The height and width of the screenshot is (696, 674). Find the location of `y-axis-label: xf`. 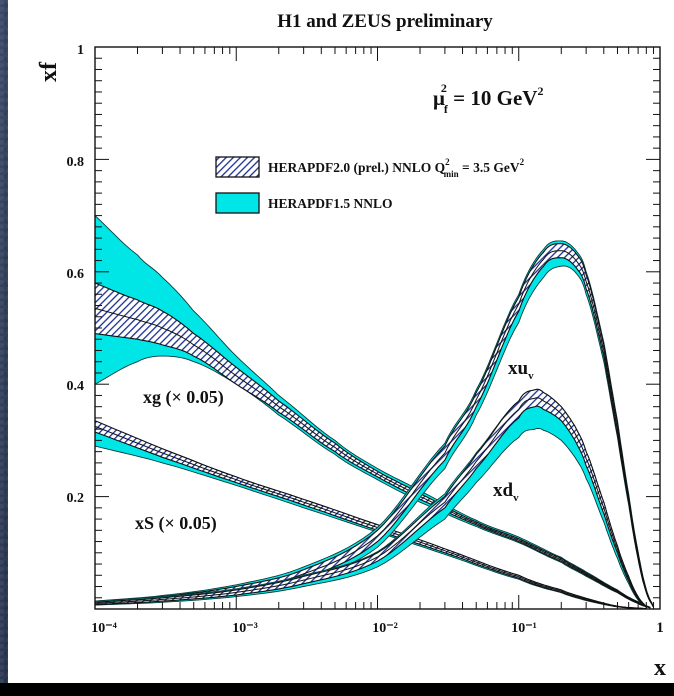

y-axis-label: xf is located at coordinates (49, 71).